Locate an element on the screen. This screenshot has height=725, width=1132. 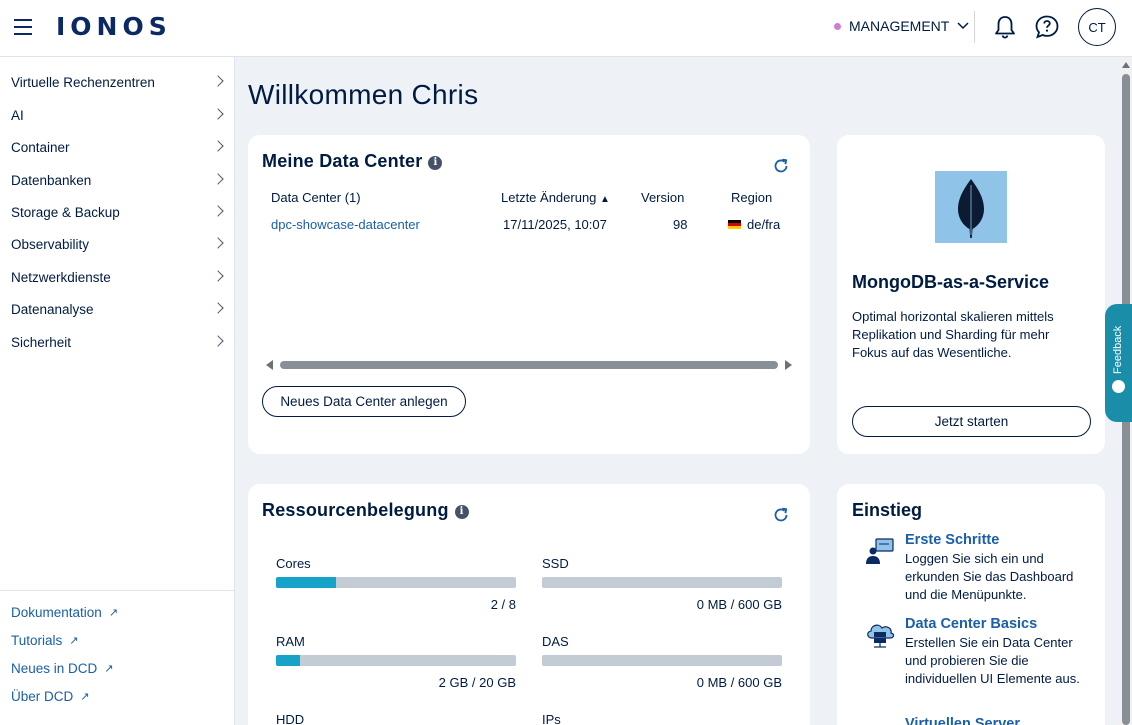
resource-bar-das is located at coordinates (662, 660).